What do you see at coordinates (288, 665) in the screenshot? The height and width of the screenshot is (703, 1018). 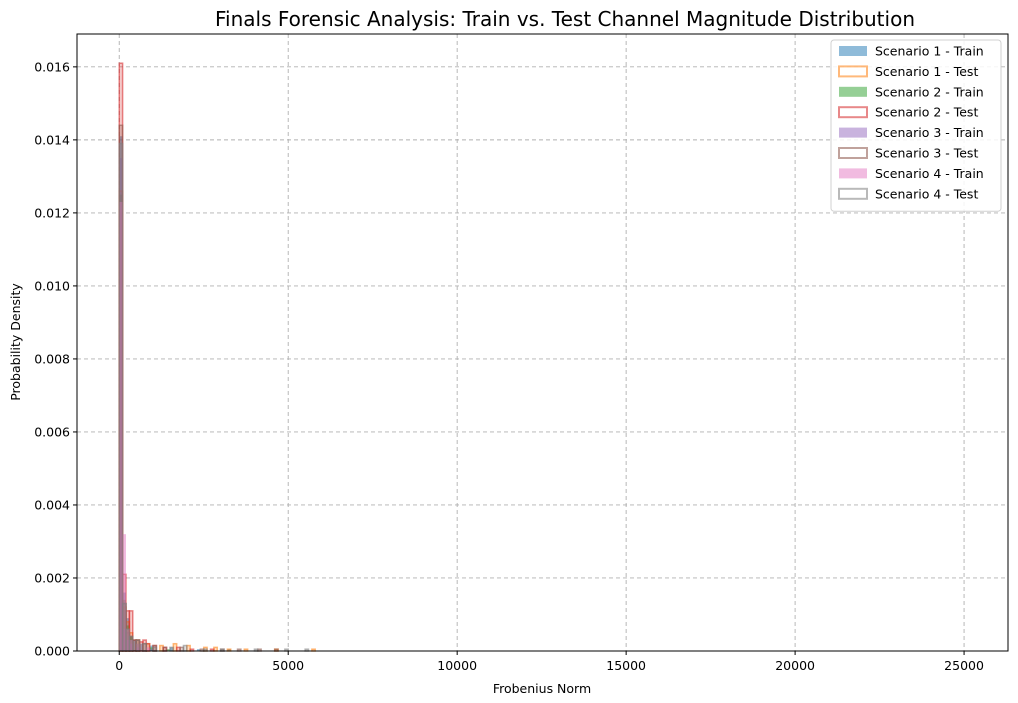 I see `x-tick-label: 5000` at bounding box center [288, 665].